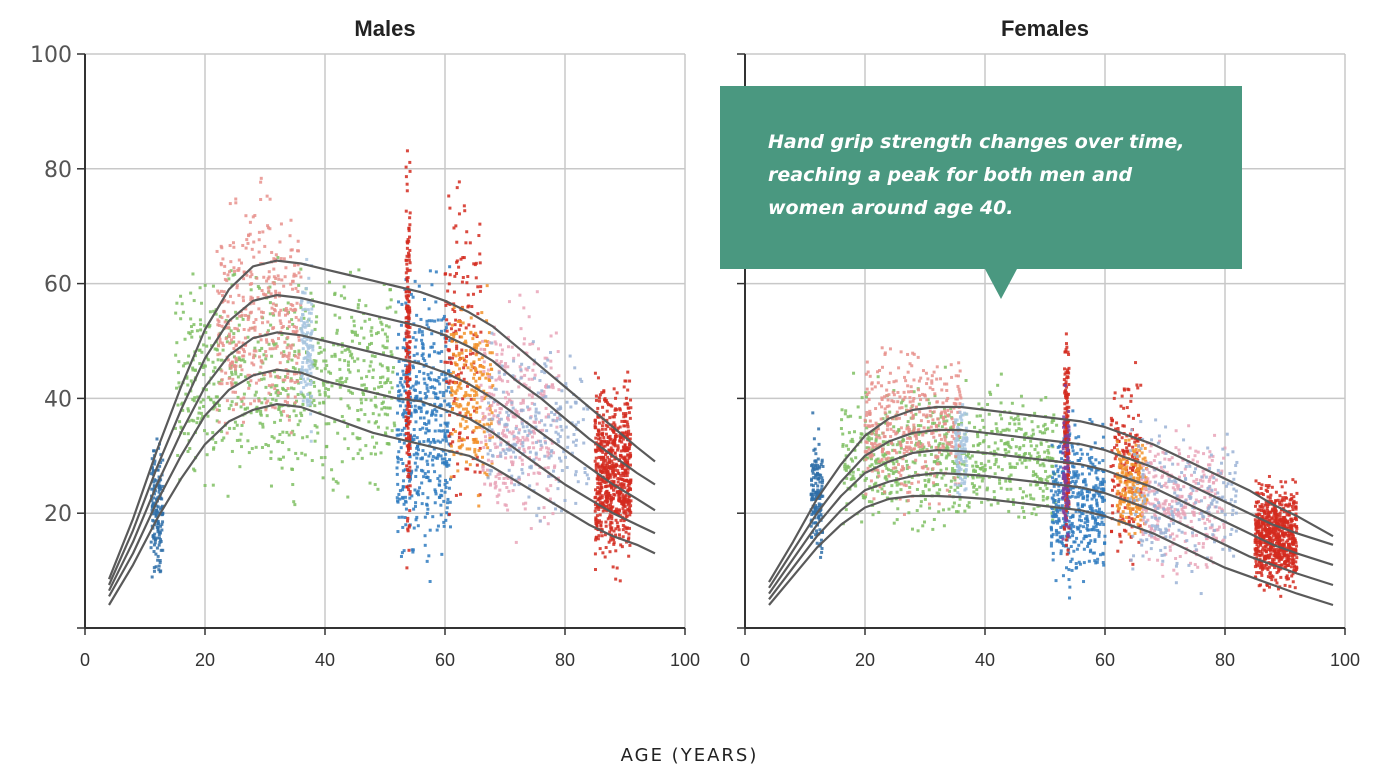  Describe the element at coordinates (382, 482) in the screenshot. I see `percentile-line` at that location.